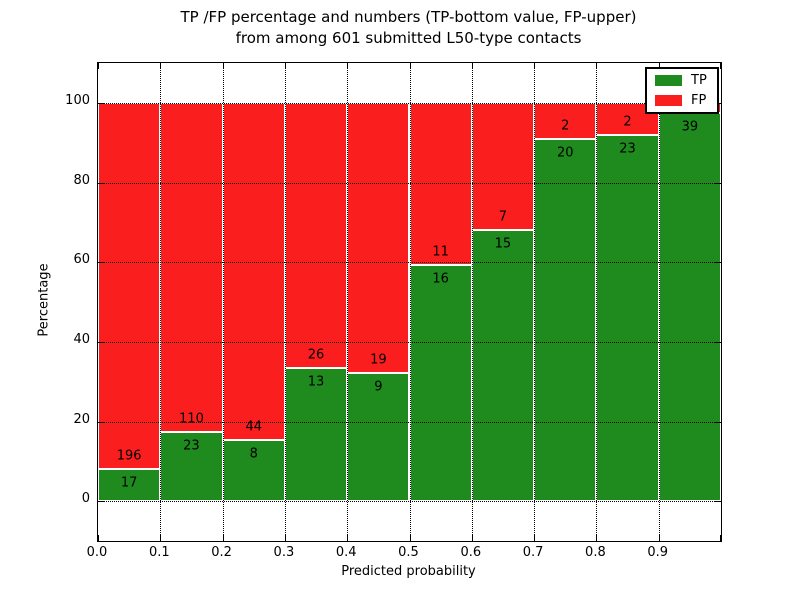 The width and height of the screenshot is (800, 600). What do you see at coordinates (378, 387) in the screenshot?
I see `tp-count-label: 9` at bounding box center [378, 387].